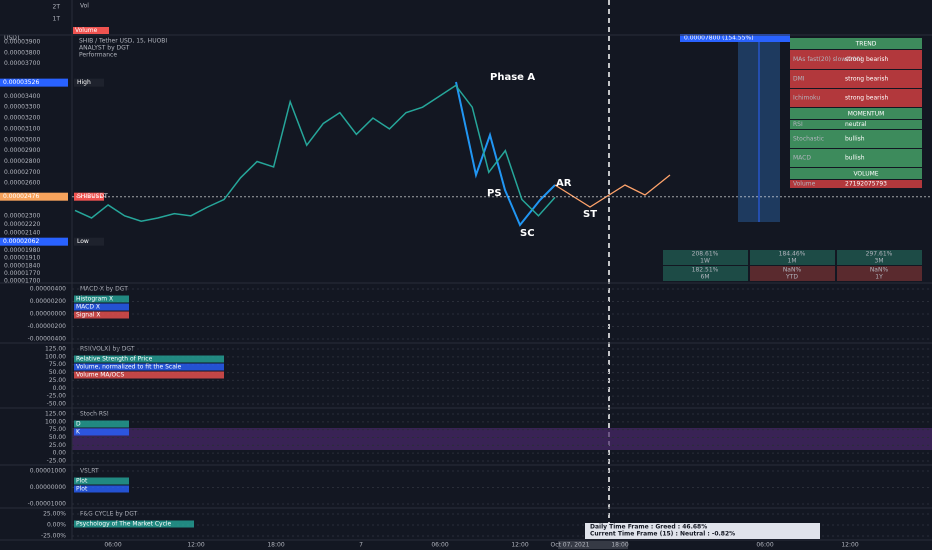  Describe the element at coordinates (22, 183) in the screenshot. I see `y-tick-label: 0.00002600` at that location.